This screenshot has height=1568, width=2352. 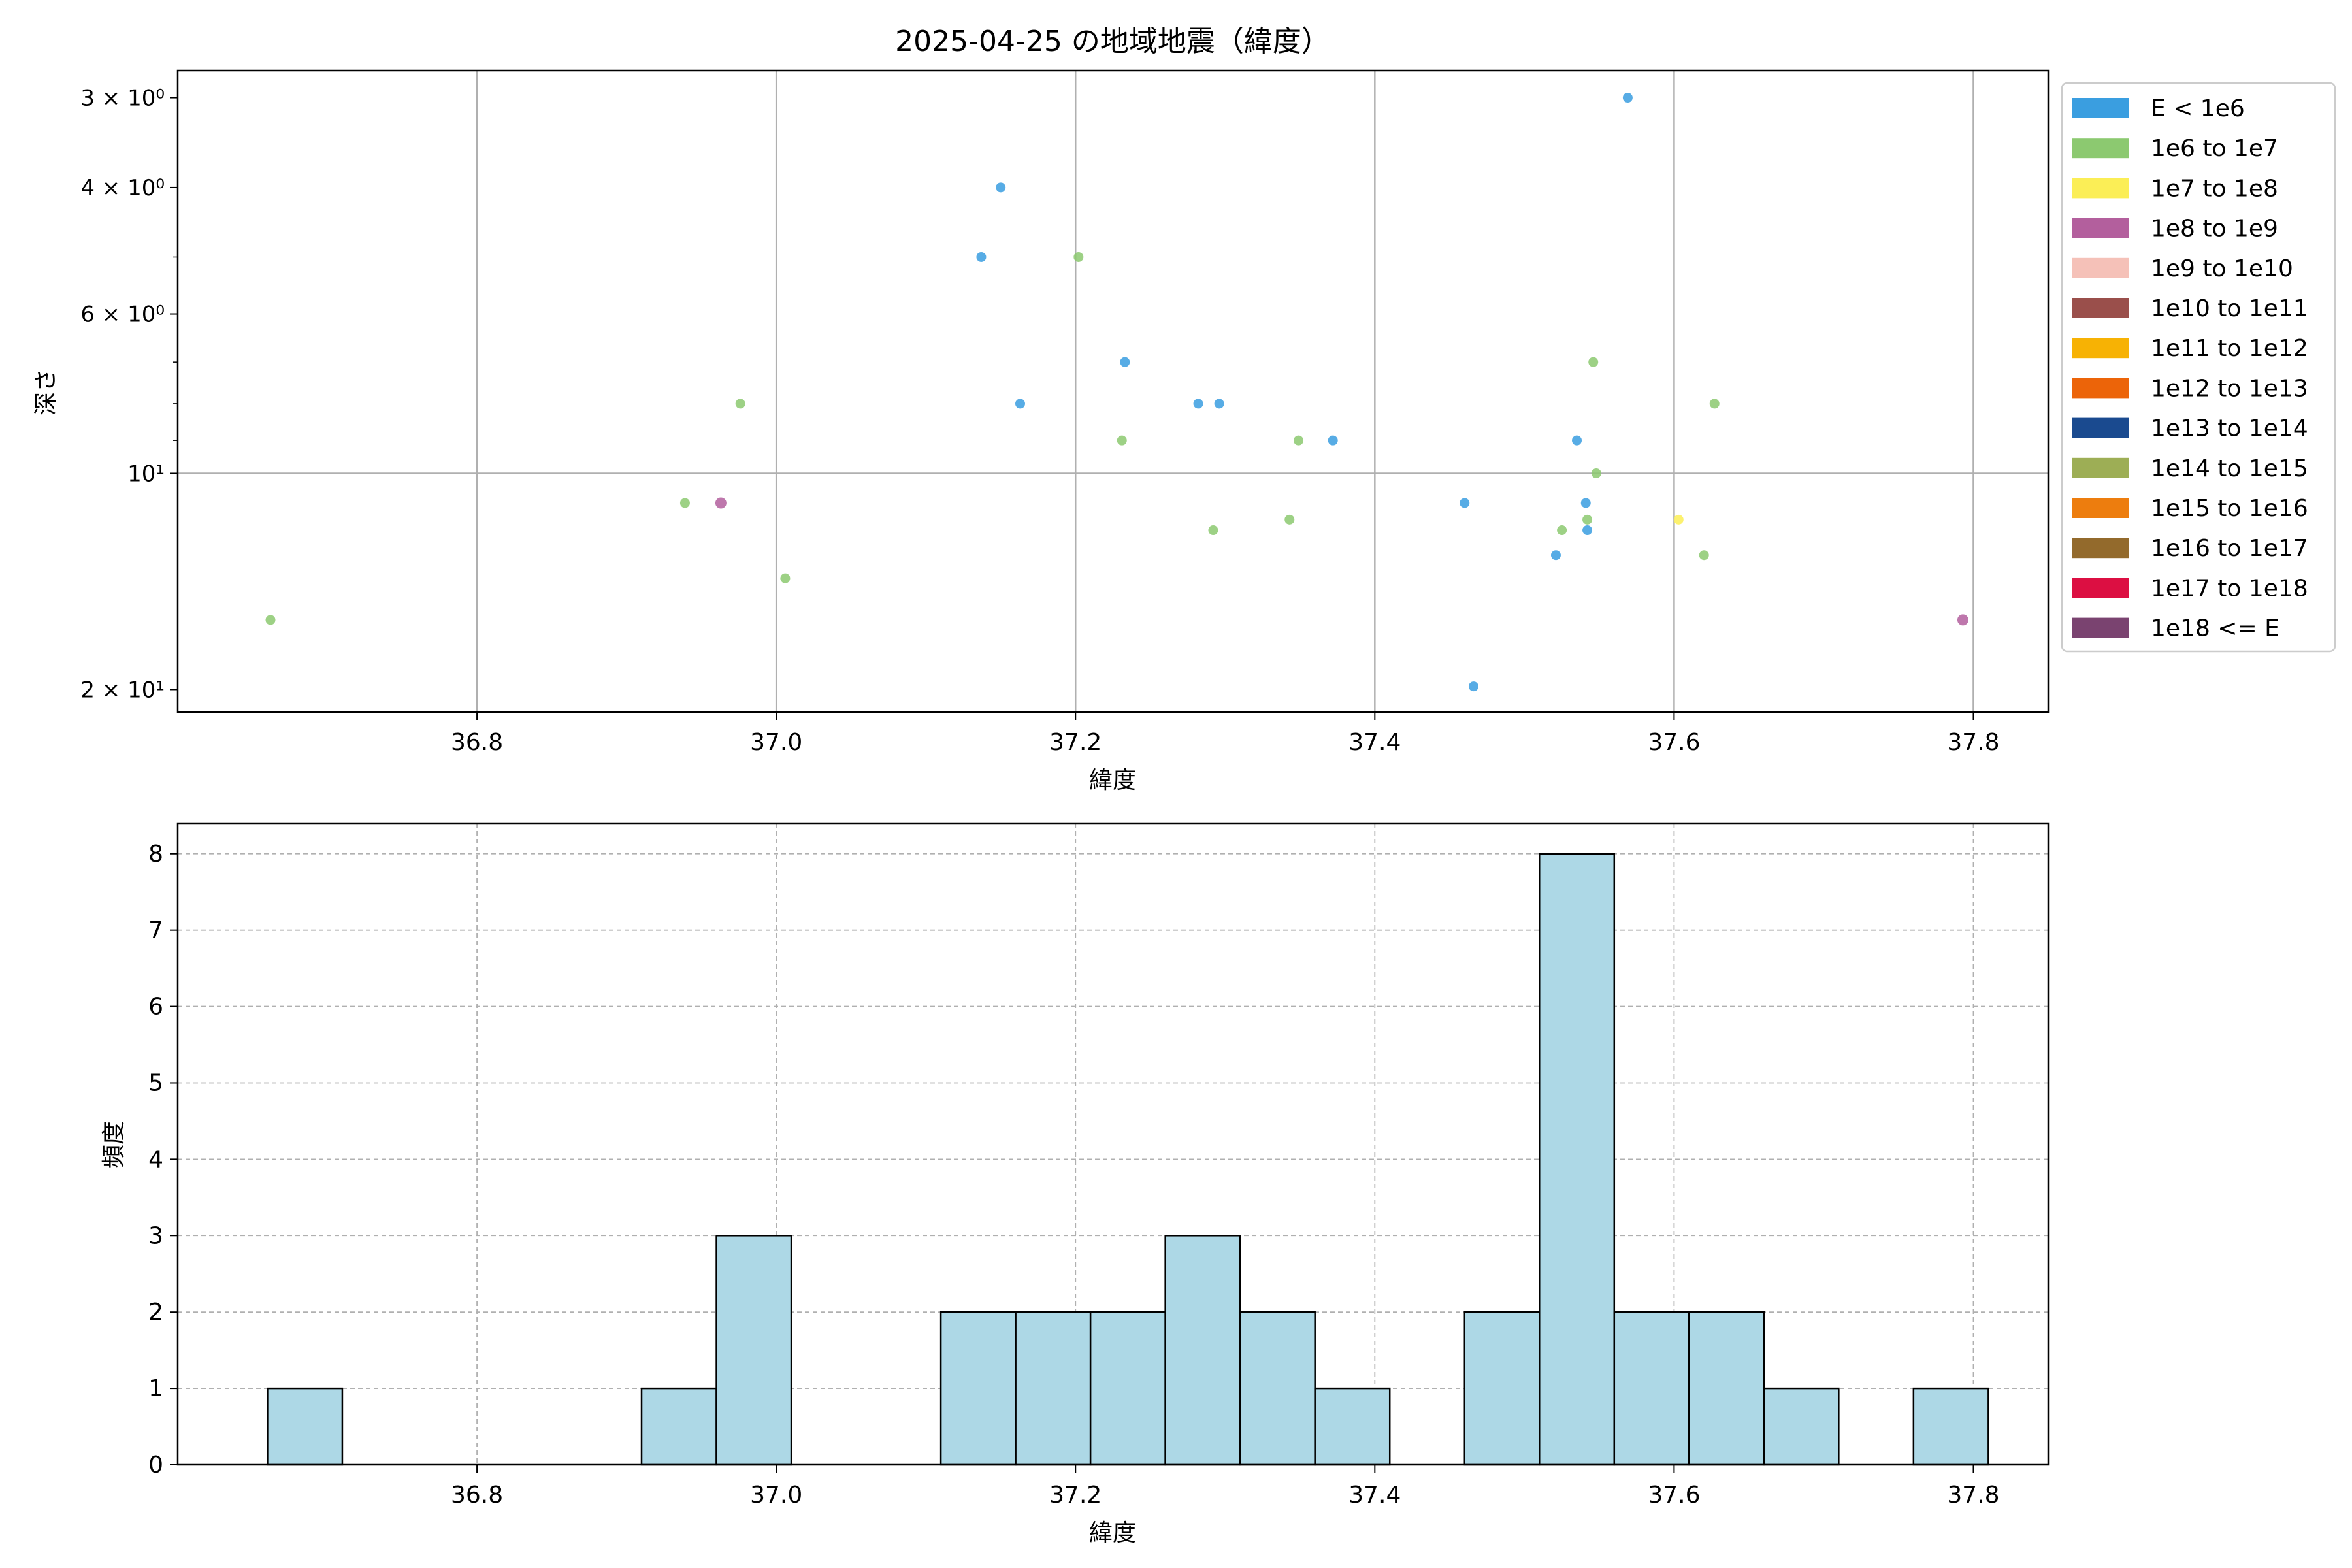 I want to click on histogram-y-tick-label: 5, so click(x=155, y=1083).